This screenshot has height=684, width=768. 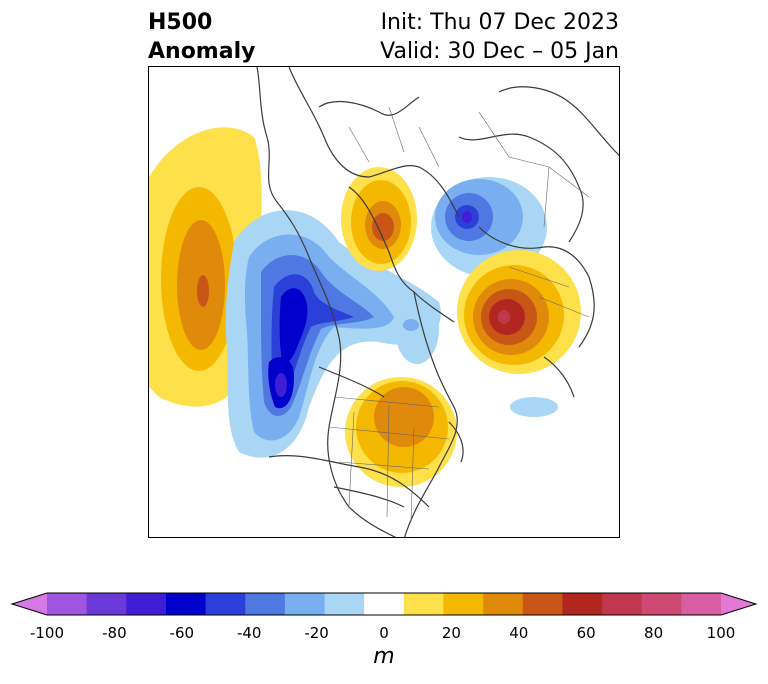 What do you see at coordinates (249, 633) in the screenshot?
I see `colorbar-tick-label: -40` at bounding box center [249, 633].